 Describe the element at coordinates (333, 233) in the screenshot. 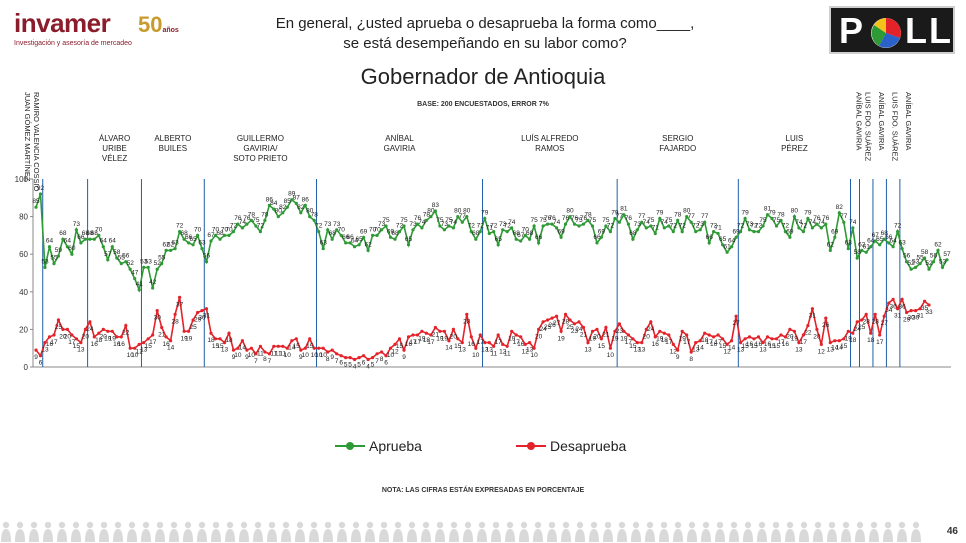

I see `data-label-aprueba: 68` at that location.